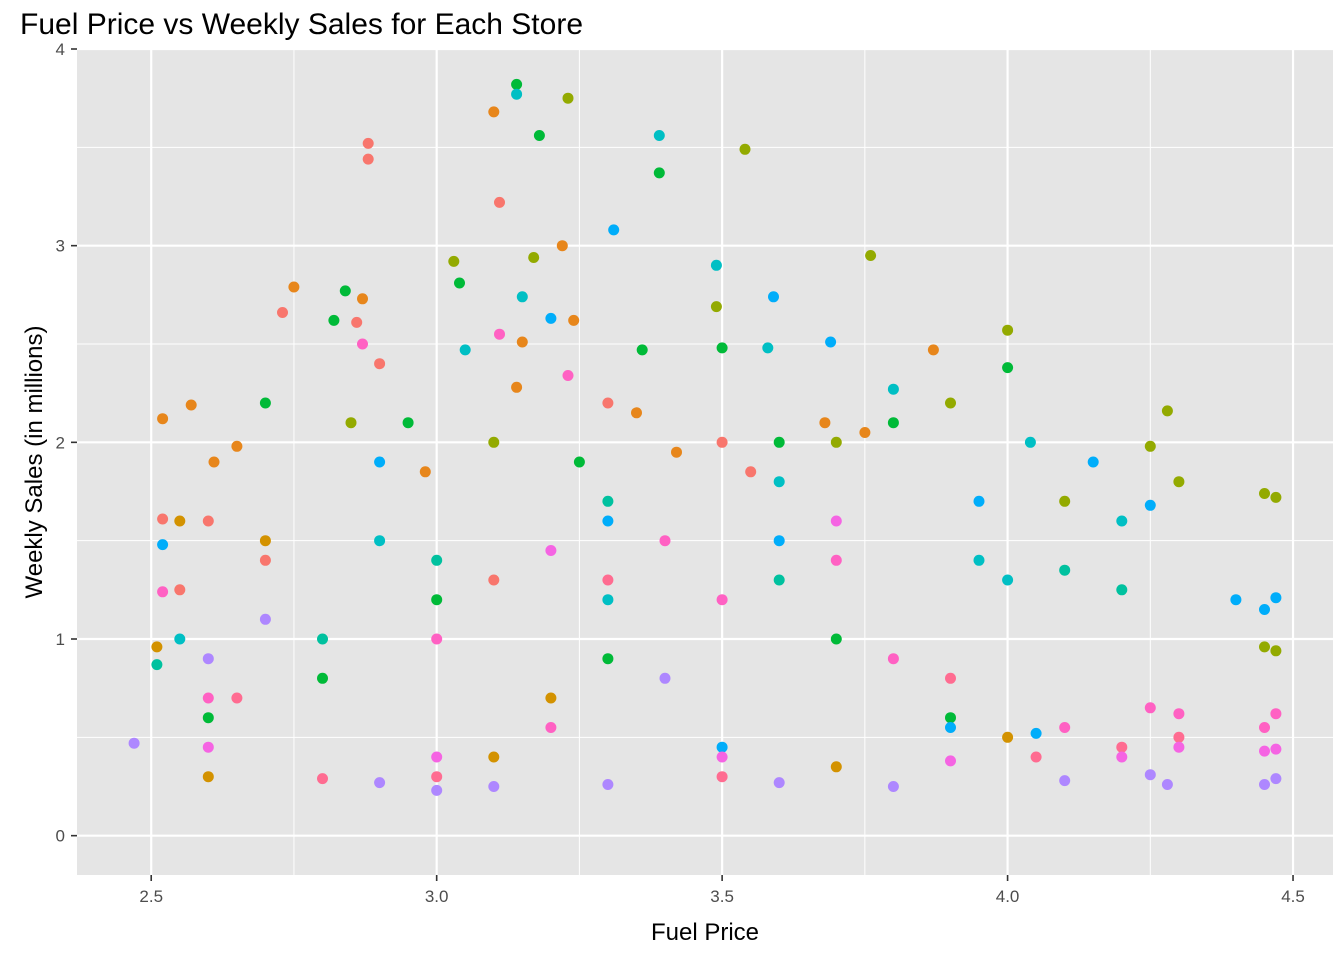 This screenshot has width=1344, height=960. What do you see at coordinates (66, 443) in the screenshot?
I see `y-axis: 0 1 2 3 4` at bounding box center [66, 443].